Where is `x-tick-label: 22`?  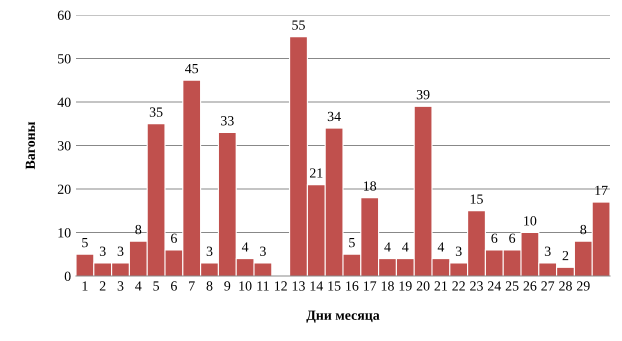
x-tick-label: 22 is located at coordinates (458, 285).